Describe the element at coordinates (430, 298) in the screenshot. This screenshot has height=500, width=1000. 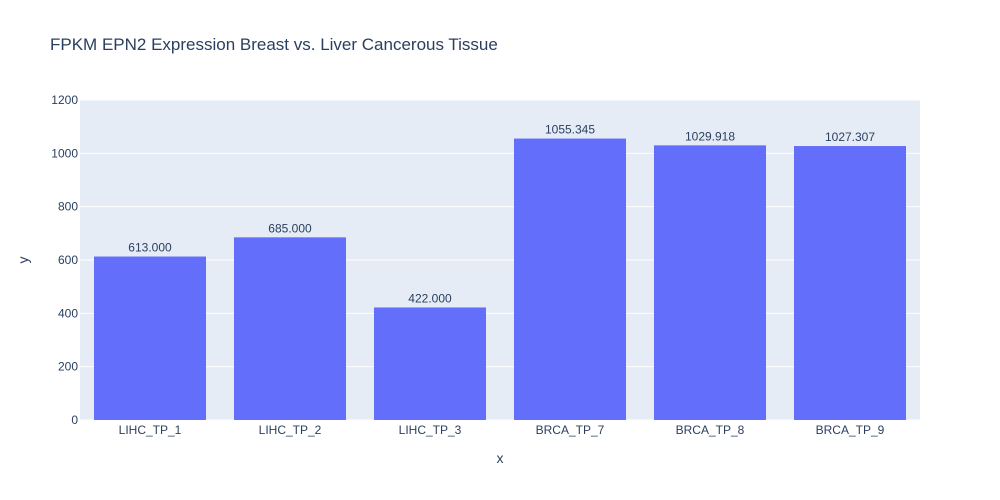
I see `bar-data-label: 422.000` at that location.